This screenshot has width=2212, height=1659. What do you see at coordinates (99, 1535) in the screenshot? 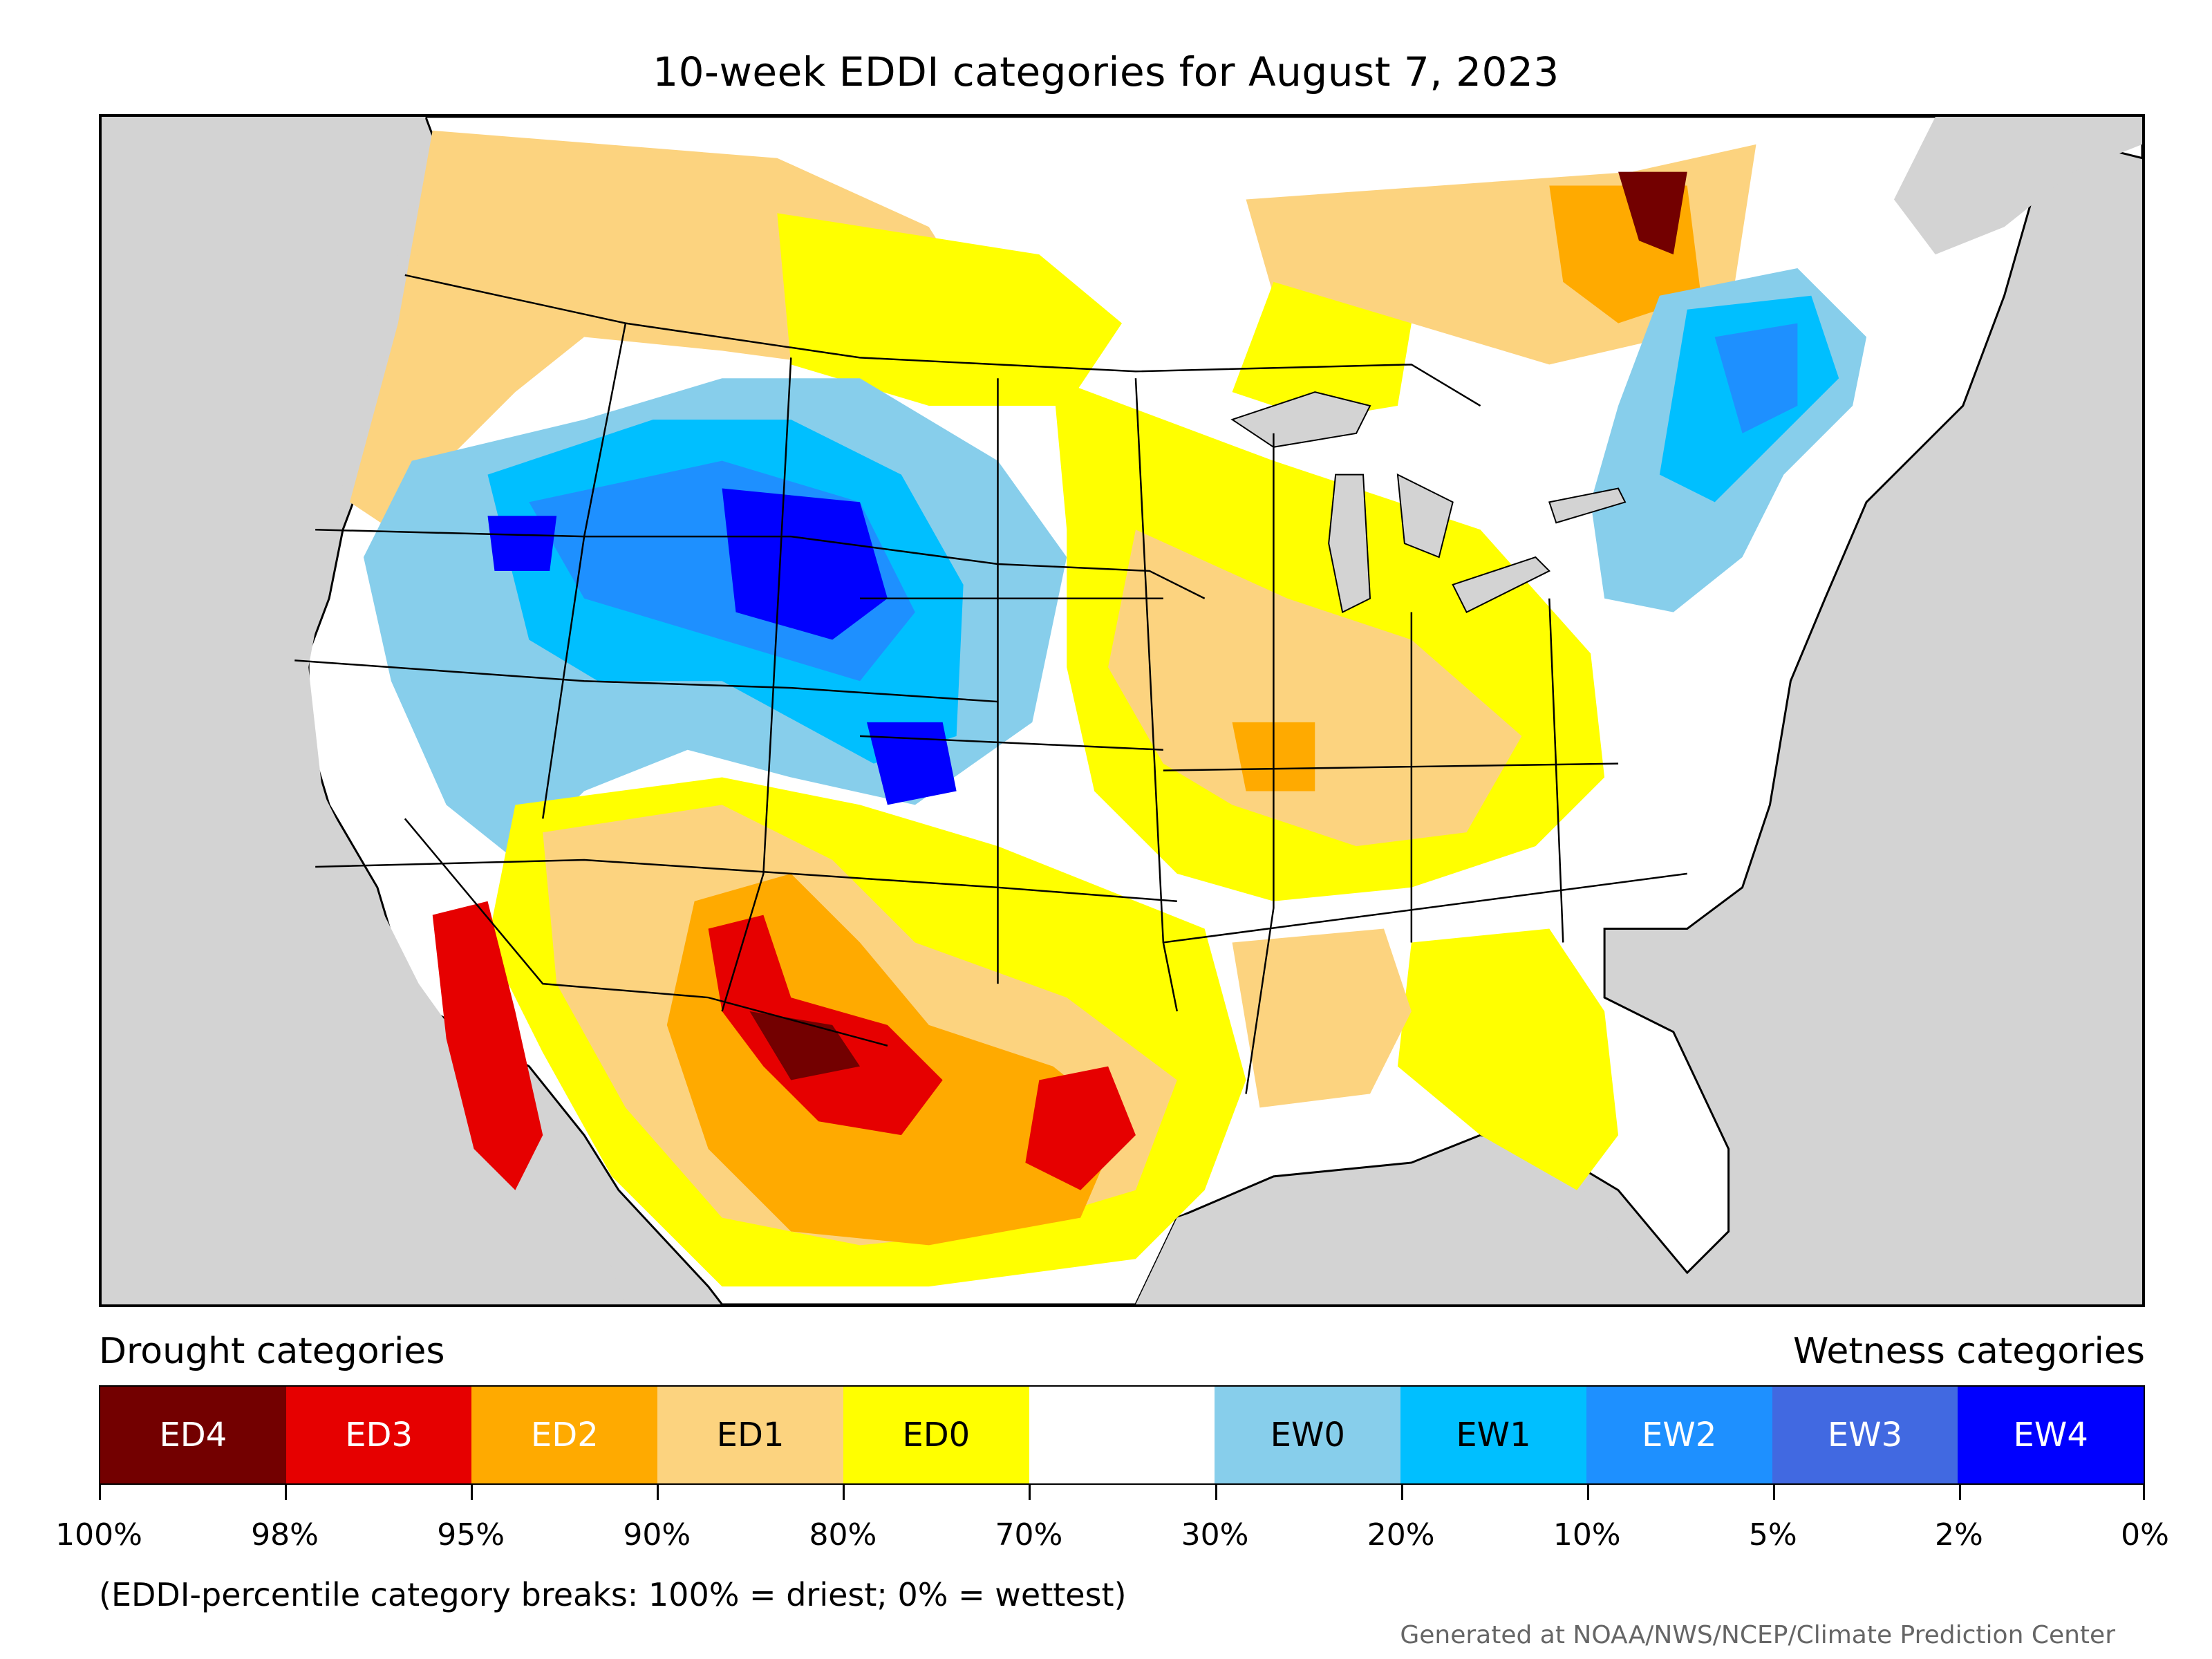
I see `colorbar-tick-label: 100%` at bounding box center [99, 1535].